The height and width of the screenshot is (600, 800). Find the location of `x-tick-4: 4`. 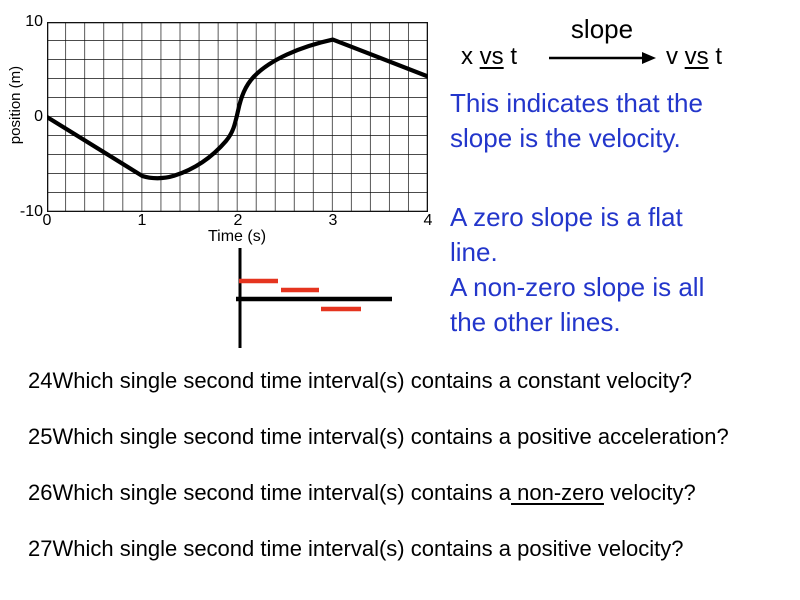

x-tick-4: 4 is located at coordinates (428, 220).